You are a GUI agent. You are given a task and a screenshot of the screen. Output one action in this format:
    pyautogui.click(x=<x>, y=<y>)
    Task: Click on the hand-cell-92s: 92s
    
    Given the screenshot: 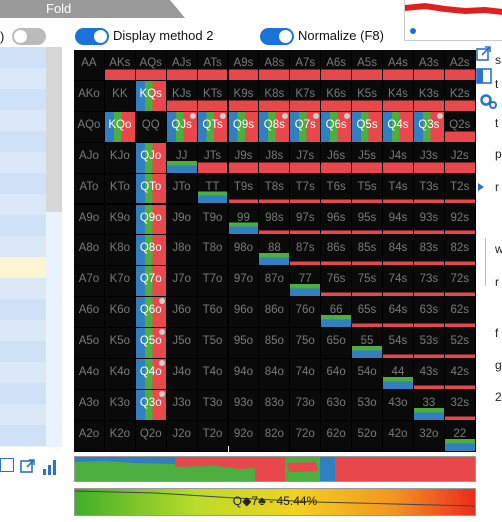 What is the action you would take?
    pyautogui.click(x=460, y=220)
    